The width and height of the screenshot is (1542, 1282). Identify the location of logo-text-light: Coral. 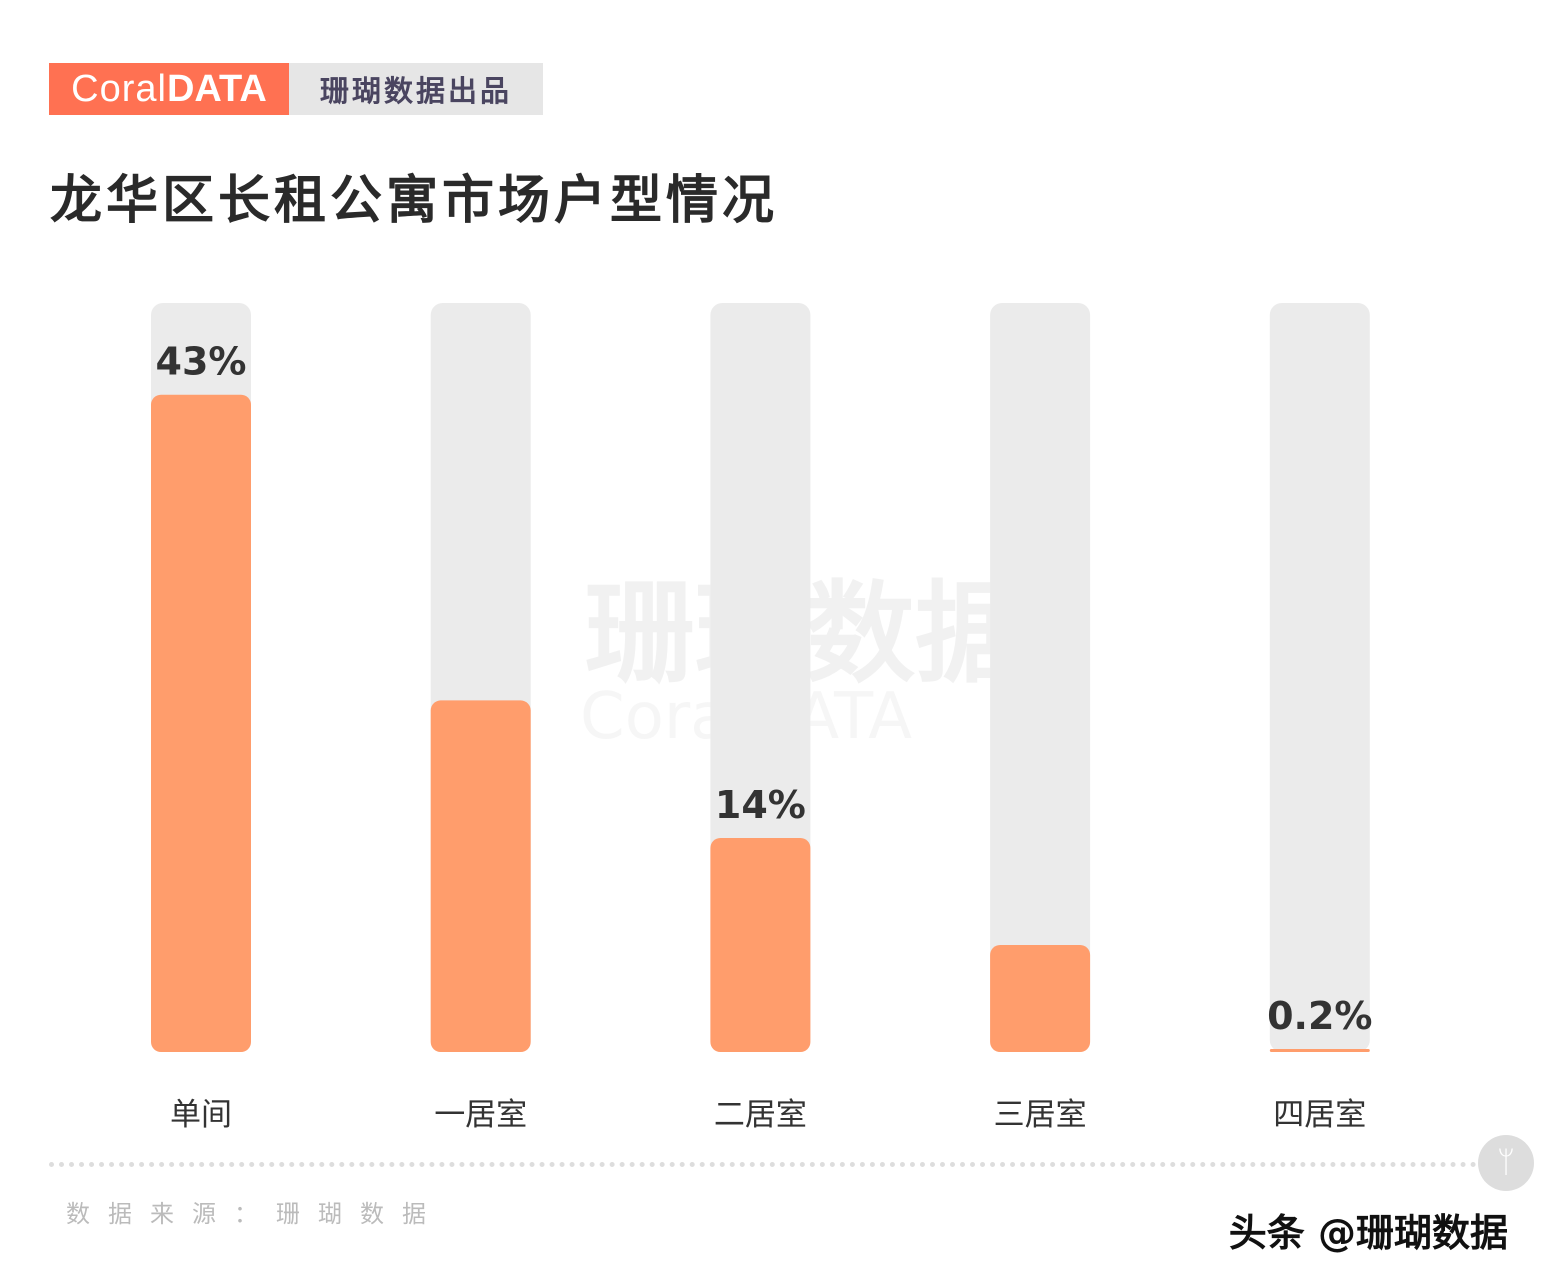
(119, 88).